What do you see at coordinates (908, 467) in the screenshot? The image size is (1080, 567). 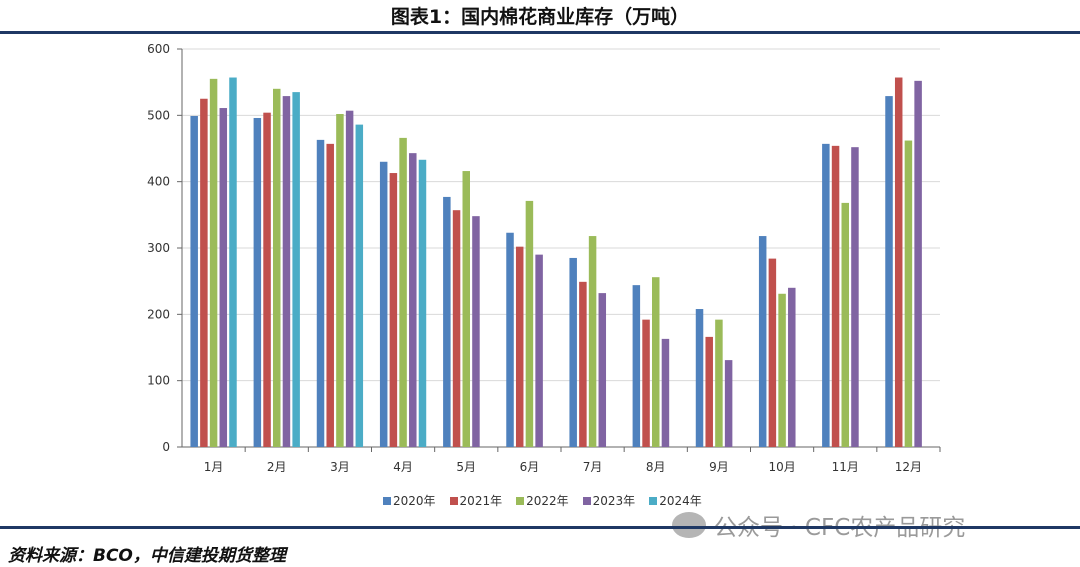 I see `x-tick-label: 12月` at bounding box center [908, 467].